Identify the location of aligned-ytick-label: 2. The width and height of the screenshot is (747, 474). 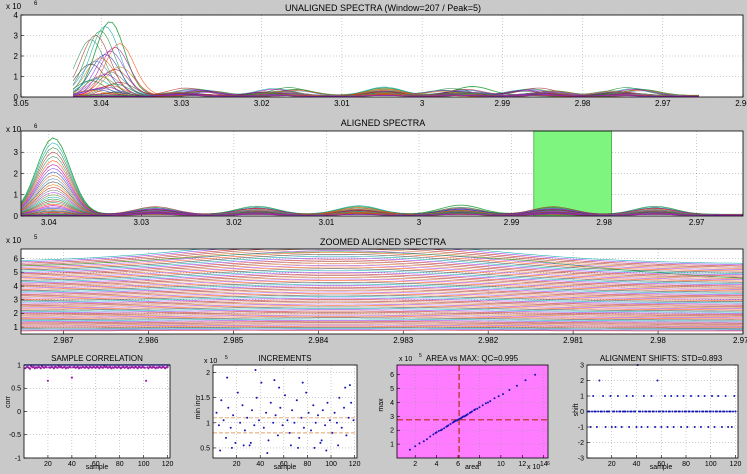
(16, 173).